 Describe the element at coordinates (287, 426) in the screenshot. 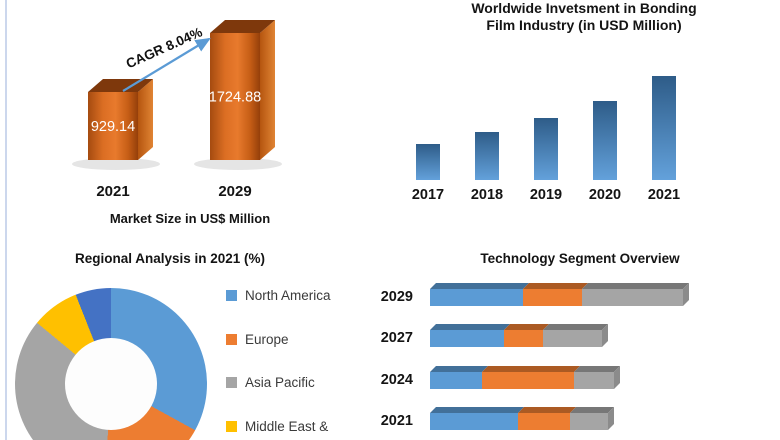

I see `legend-label: Middle East &` at that location.